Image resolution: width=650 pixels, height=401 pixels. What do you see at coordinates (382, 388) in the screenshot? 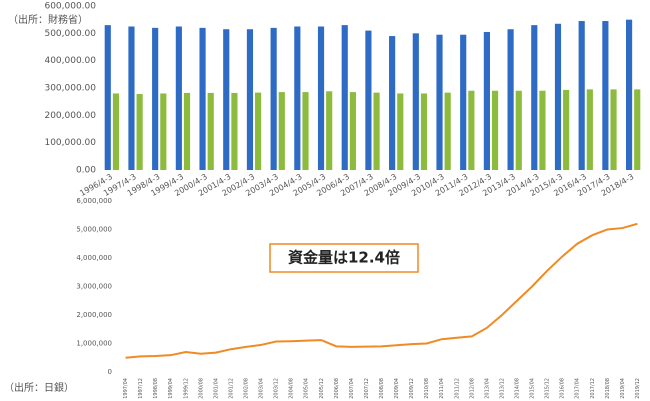
I see `x-tick-label: 2008/08` at bounding box center [382, 388].